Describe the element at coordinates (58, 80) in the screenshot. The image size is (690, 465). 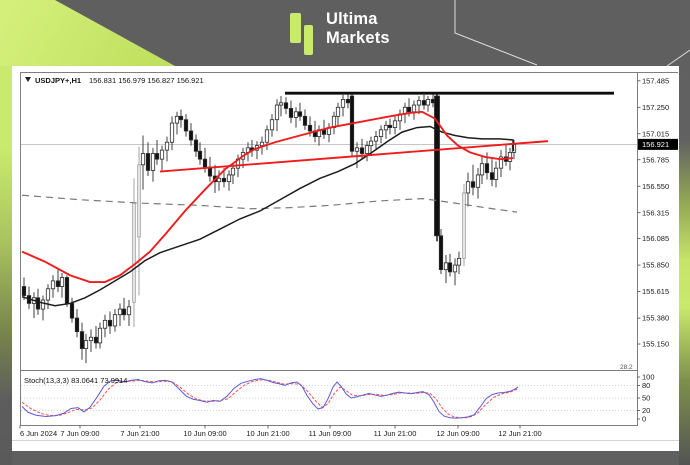
I see `symbol-timeframe-label: USDJPY+,H1` at that location.